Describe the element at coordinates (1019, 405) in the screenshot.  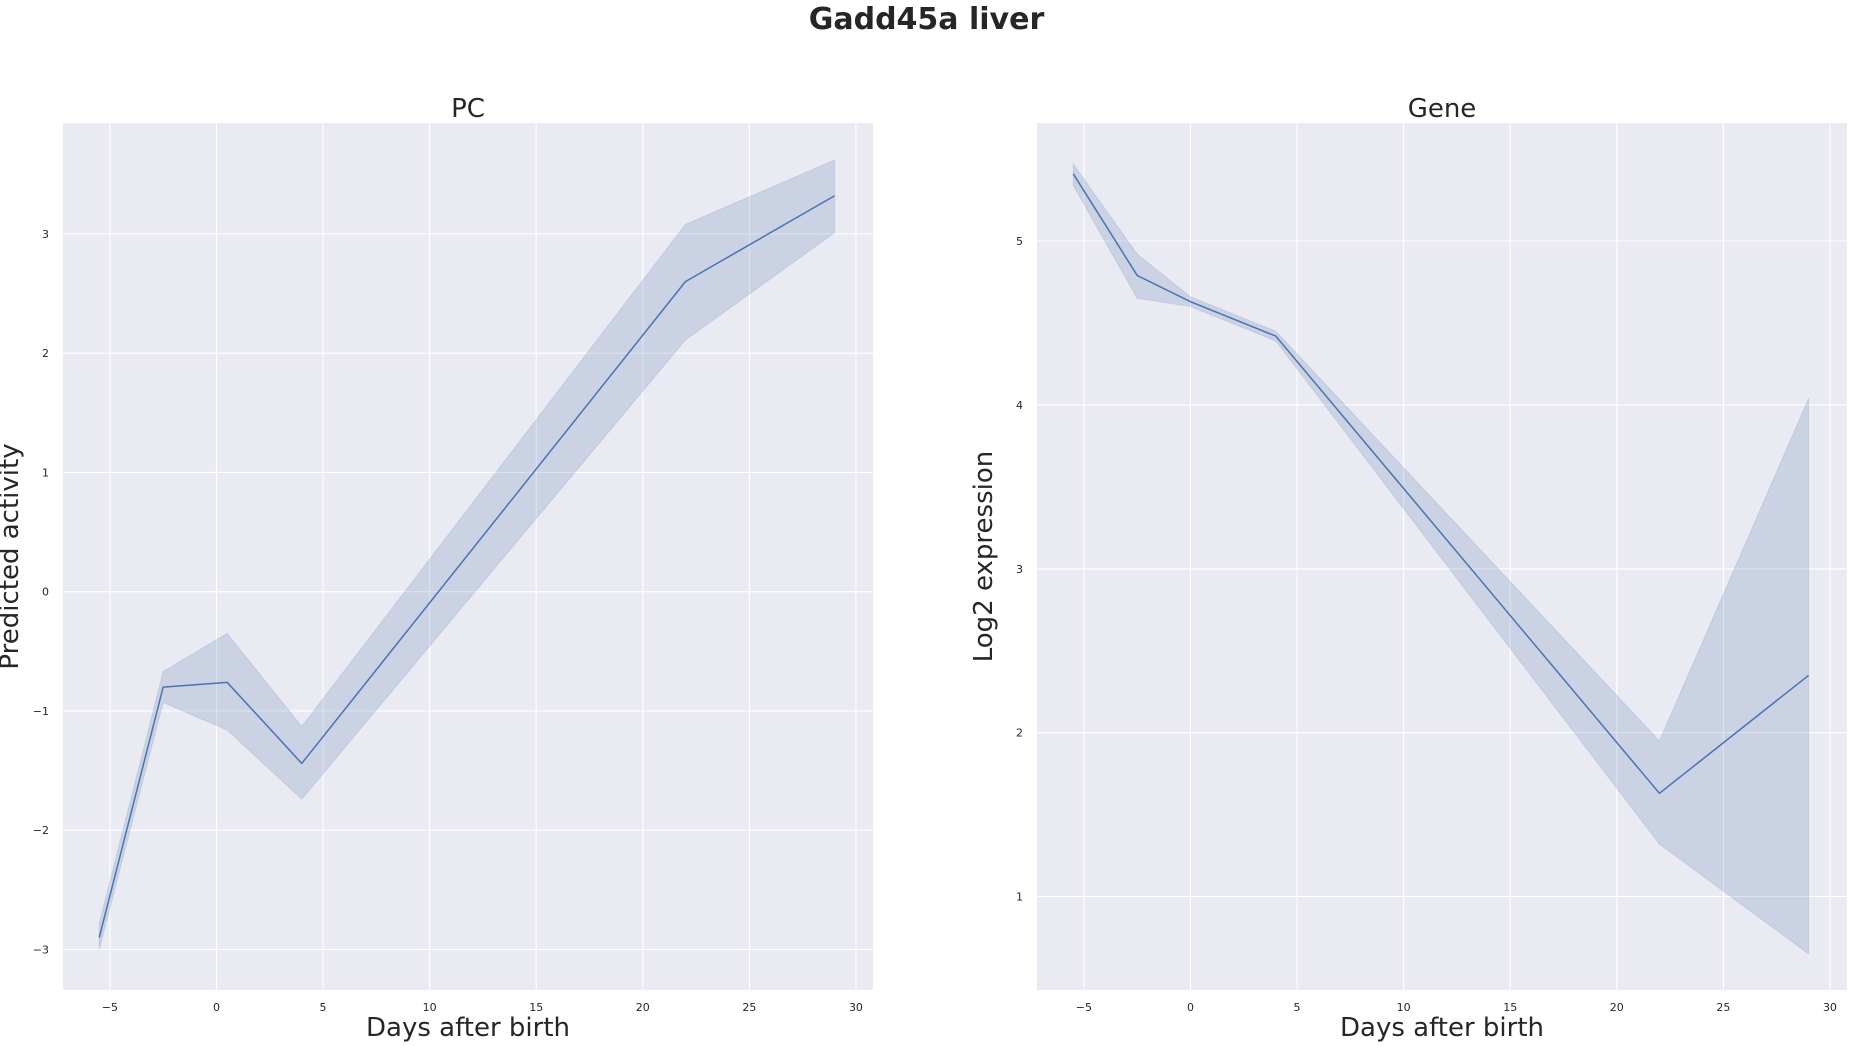
I see `y-tick-label: 4` at that location.